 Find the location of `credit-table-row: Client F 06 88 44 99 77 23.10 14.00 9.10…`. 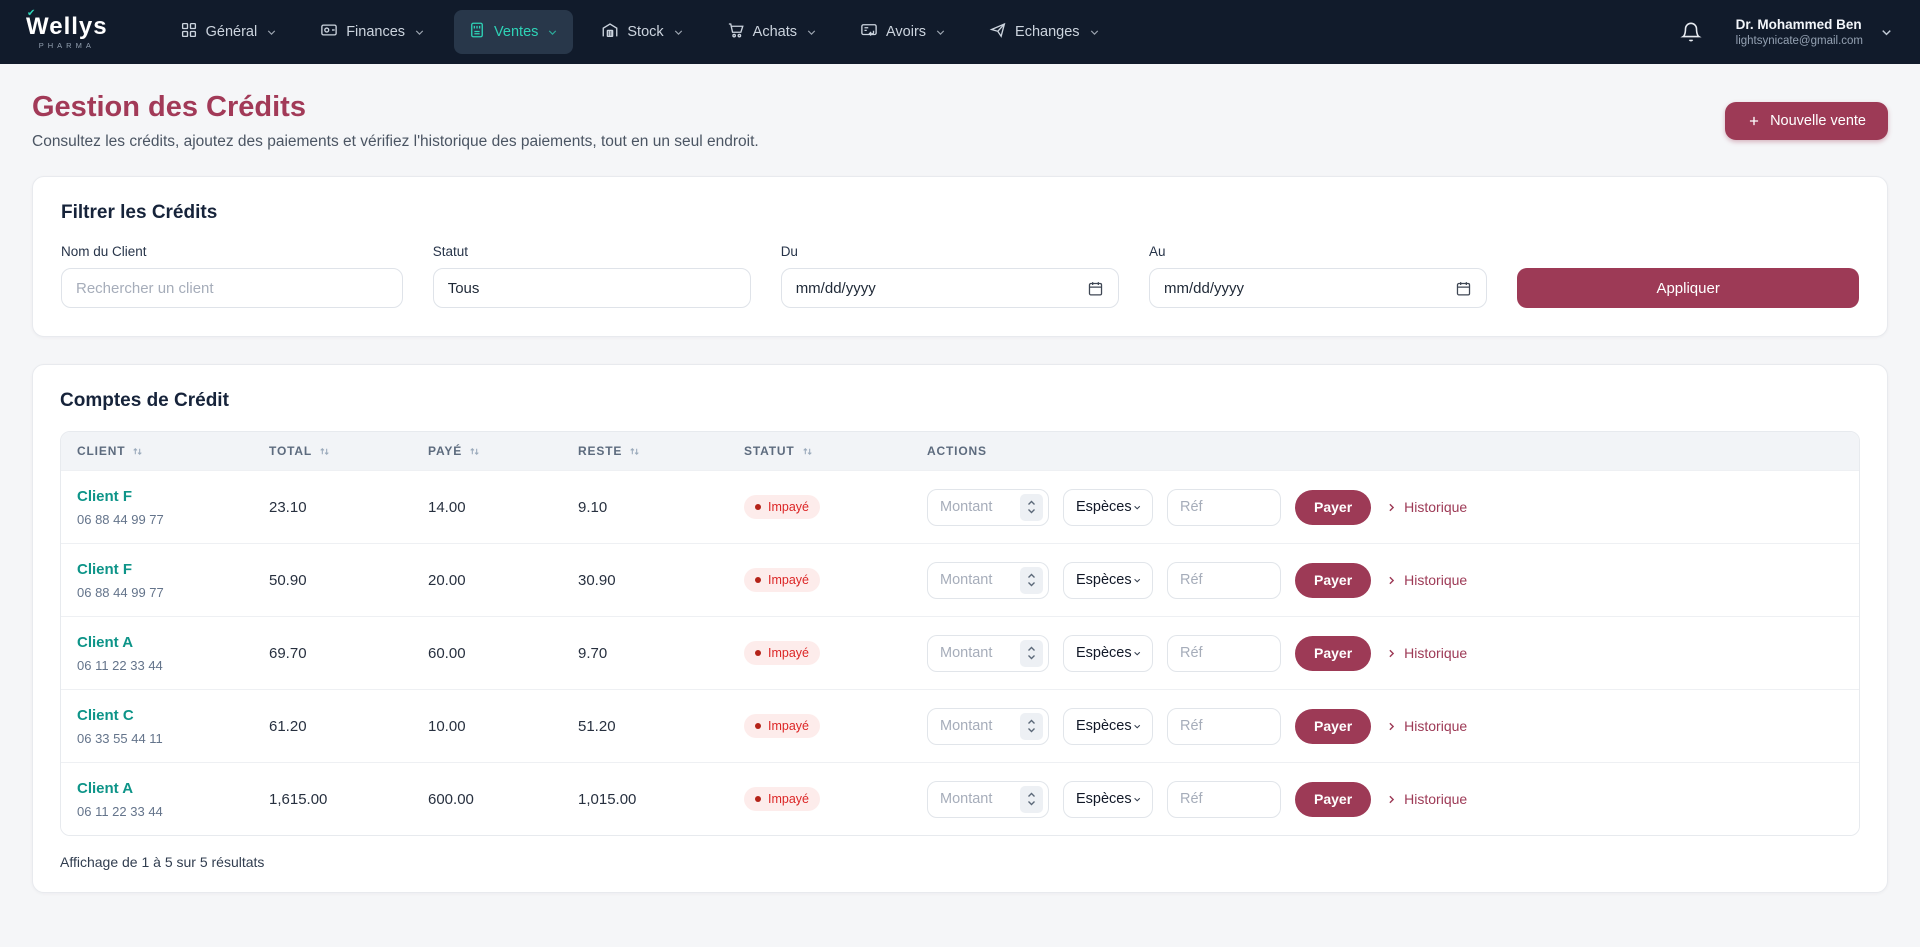

credit-table-row: Client F 06 88 44 99 77 23.10 14.00 9.10… is located at coordinates (960, 506).